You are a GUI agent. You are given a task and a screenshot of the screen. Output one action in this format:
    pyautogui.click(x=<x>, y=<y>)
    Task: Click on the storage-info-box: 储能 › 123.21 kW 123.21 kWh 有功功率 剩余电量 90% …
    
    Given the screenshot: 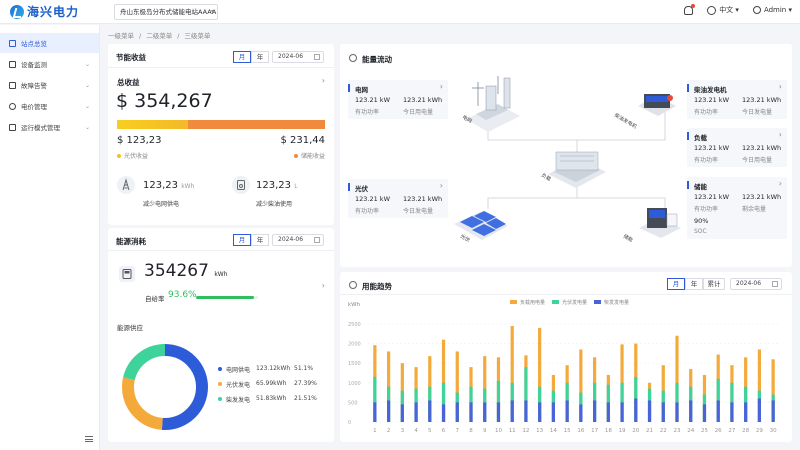 What is the action you would take?
    pyautogui.click(x=737, y=208)
    